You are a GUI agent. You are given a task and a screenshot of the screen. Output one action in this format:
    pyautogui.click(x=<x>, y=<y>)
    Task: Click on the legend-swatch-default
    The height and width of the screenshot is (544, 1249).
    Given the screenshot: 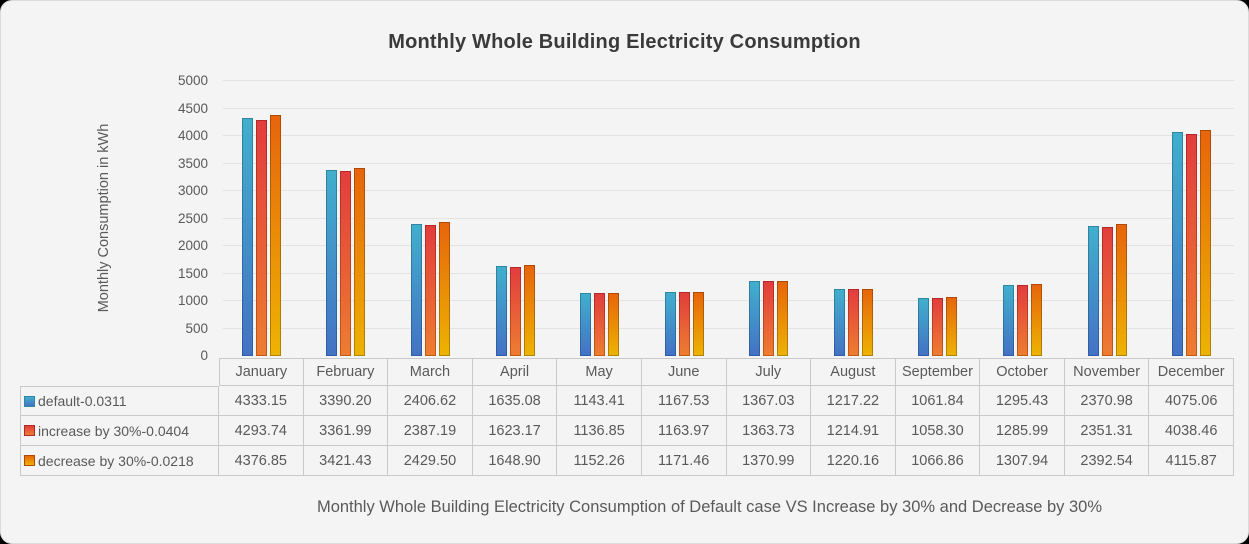 What is the action you would take?
    pyautogui.click(x=29, y=401)
    